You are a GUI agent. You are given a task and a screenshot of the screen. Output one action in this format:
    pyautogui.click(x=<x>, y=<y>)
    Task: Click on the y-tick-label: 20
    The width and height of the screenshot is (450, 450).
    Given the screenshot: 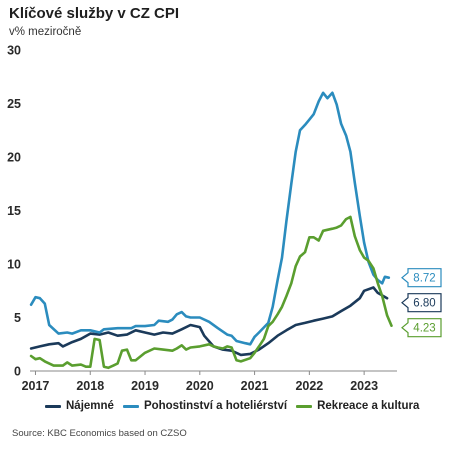 What is the action you would take?
    pyautogui.click(x=14, y=158)
    